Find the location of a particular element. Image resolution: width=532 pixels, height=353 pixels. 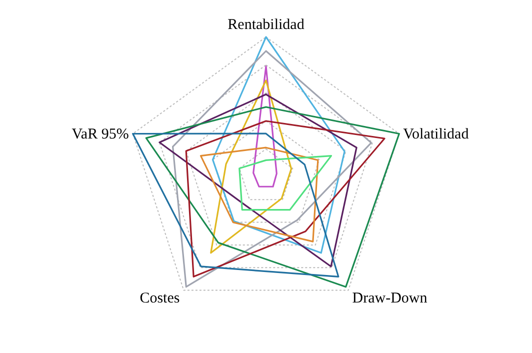

spoke-label: Costes is located at coordinates (160, 298).